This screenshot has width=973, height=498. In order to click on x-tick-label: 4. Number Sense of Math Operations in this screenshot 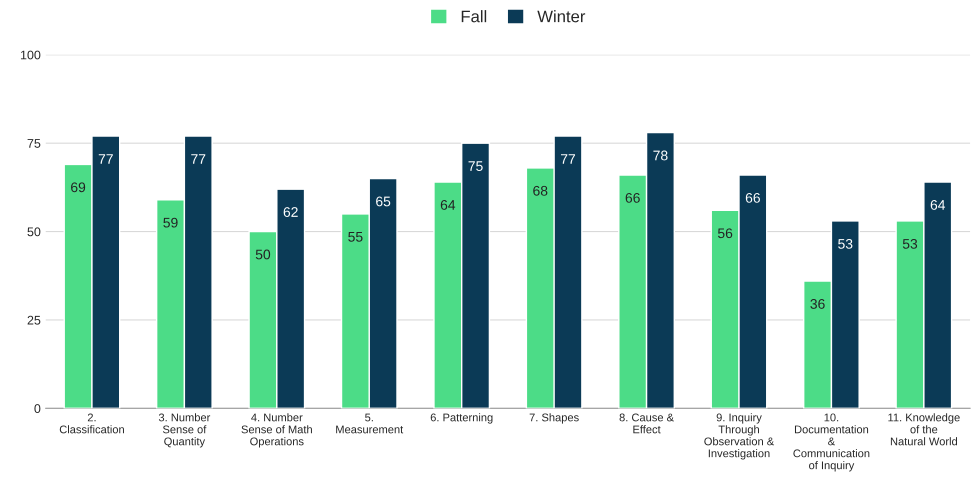, I will do `click(277, 430)`.